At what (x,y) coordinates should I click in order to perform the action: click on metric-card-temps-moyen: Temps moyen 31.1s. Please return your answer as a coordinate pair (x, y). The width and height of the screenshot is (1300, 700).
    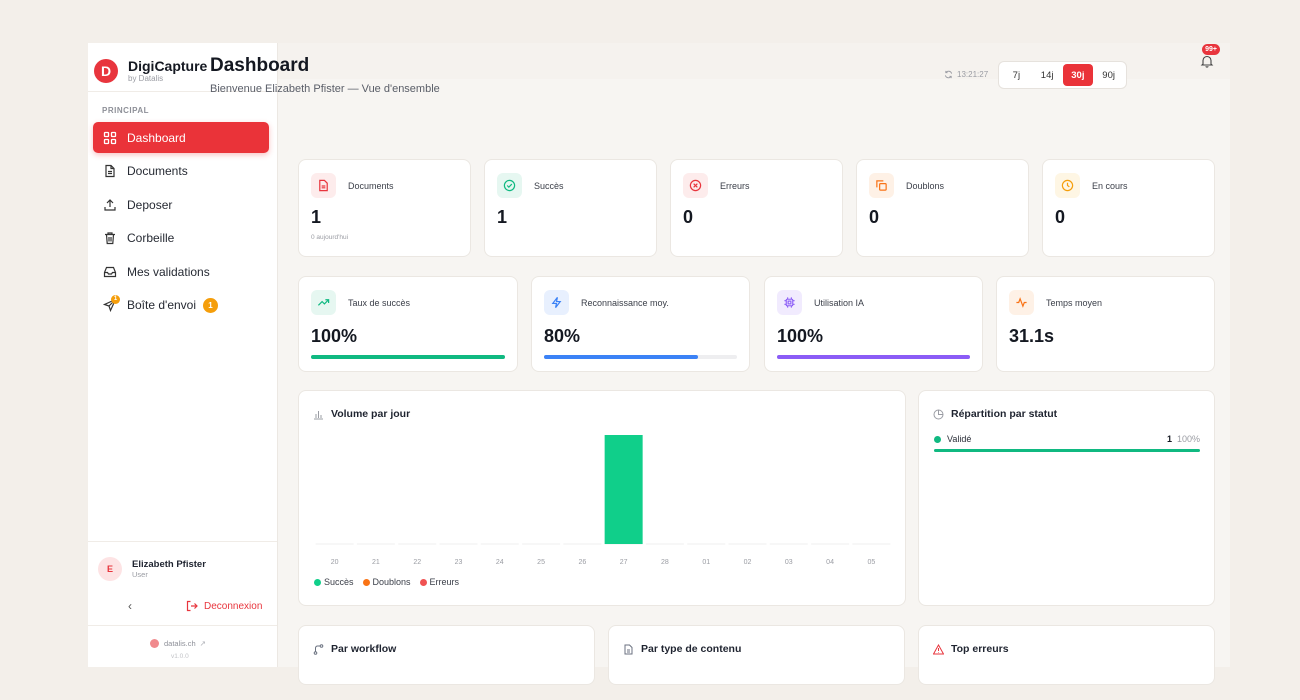
    Looking at the image, I should click on (1105, 324).